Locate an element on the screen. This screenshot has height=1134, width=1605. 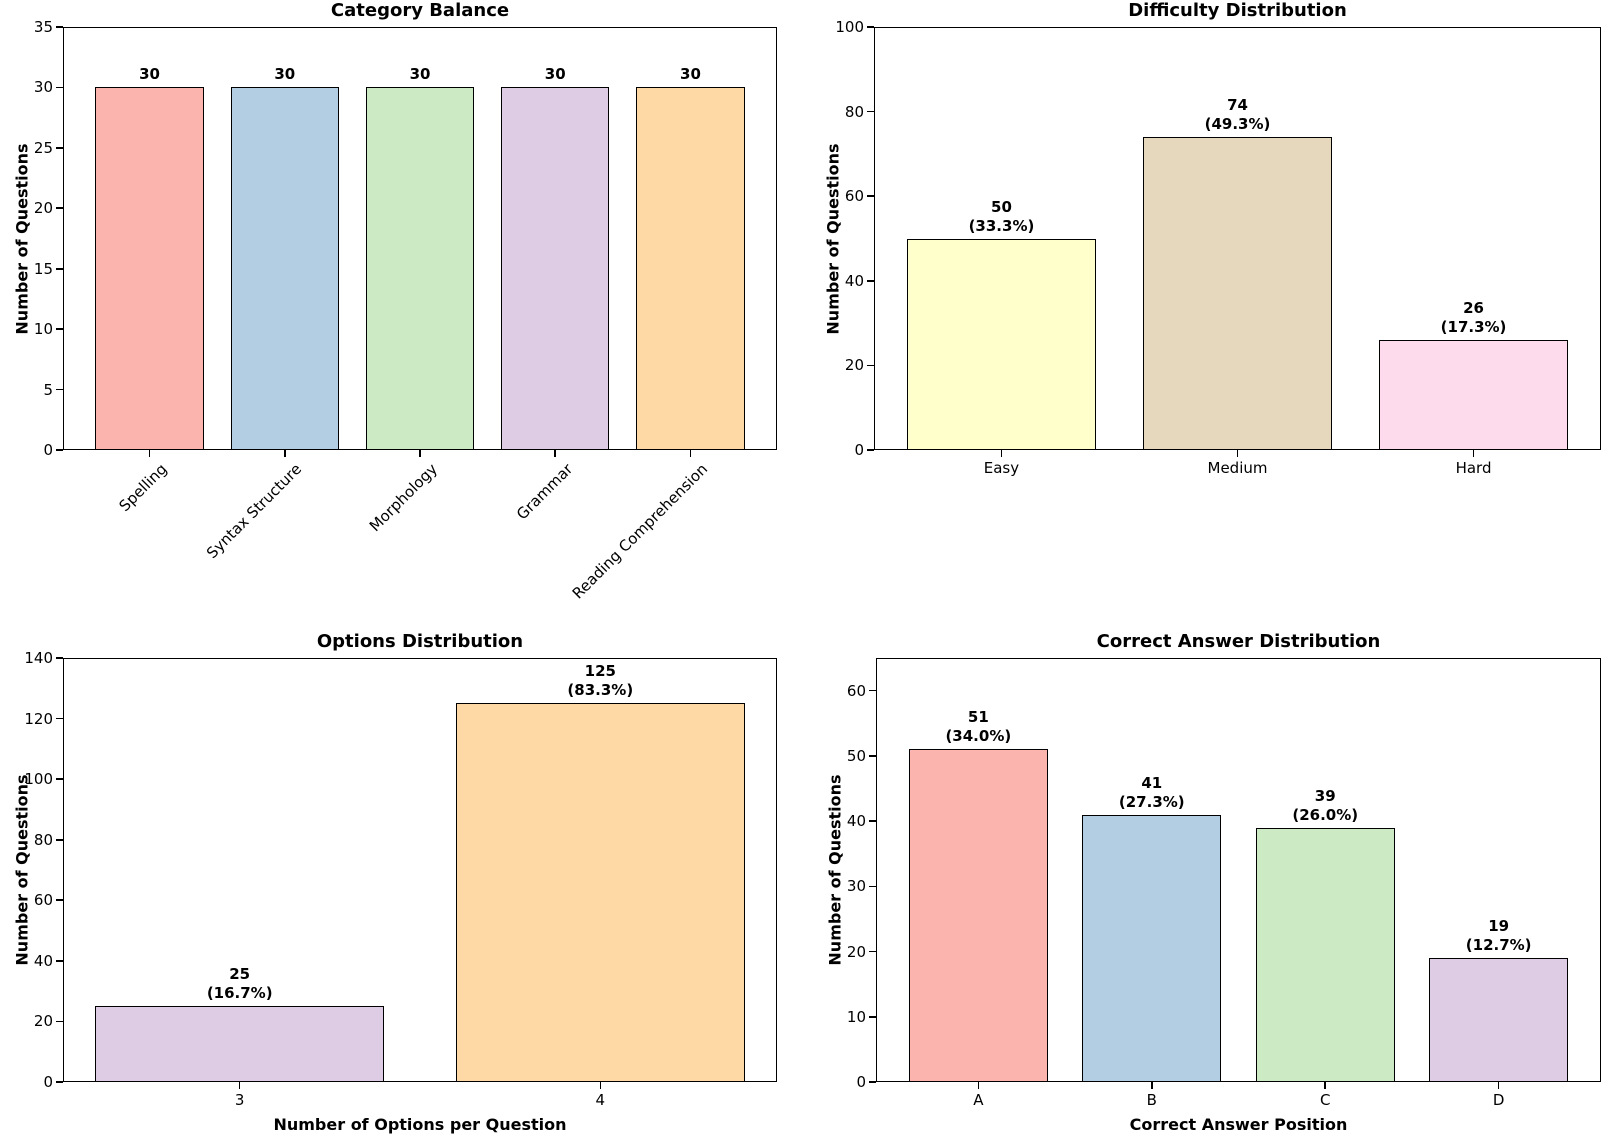
y-tick-label-difficulty-distribution: 0 is located at coordinates (859, 450).